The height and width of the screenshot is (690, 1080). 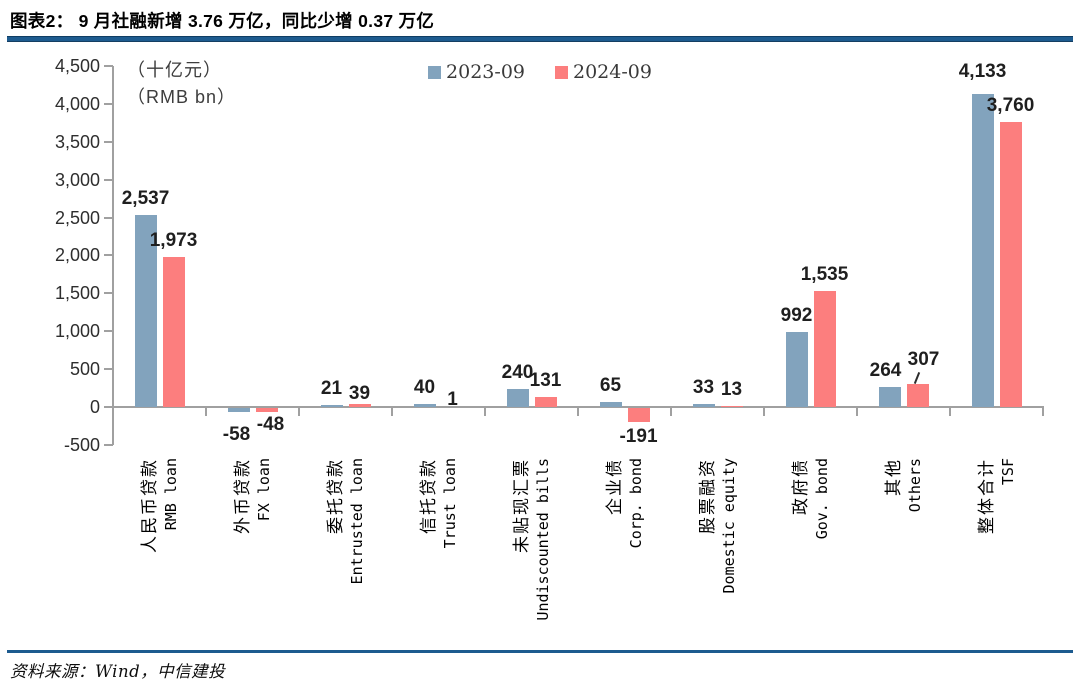 What do you see at coordinates (335, 496) in the screenshot?
I see `category-label-zh: 委托贷款` at bounding box center [335, 496].